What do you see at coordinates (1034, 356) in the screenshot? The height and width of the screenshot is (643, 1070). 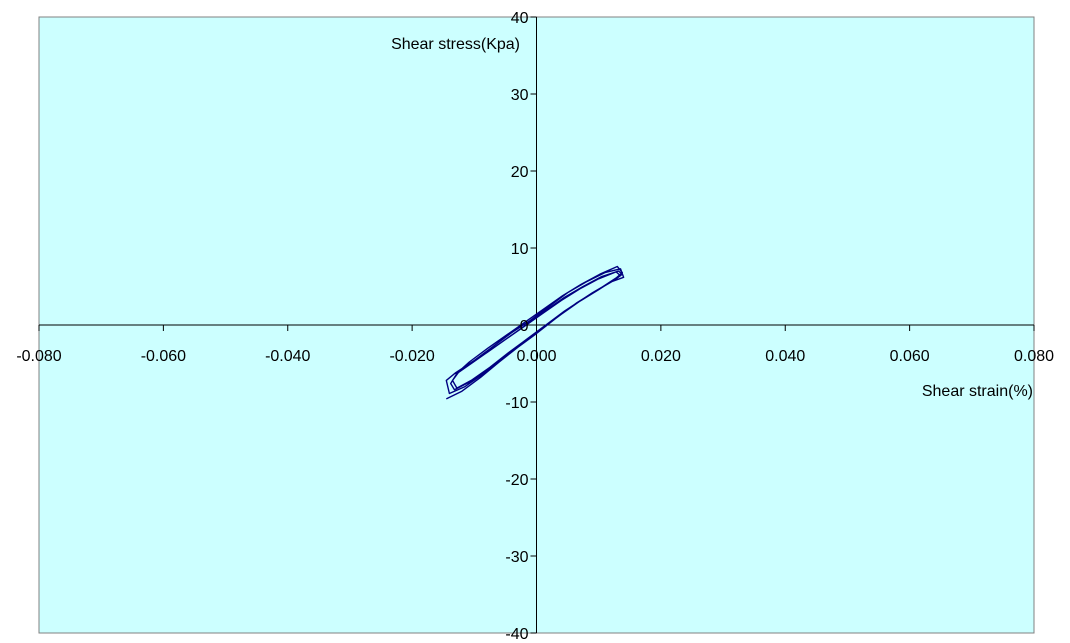 I see `x-tick-label: 0.080` at bounding box center [1034, 356].